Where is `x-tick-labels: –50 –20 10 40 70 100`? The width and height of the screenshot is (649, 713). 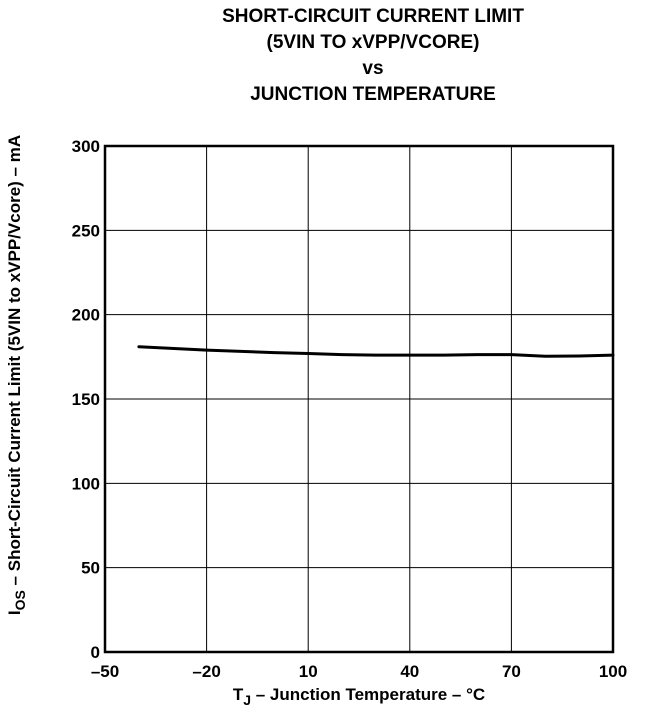 x-tick-labels: –50 –20 10 40 70 100 is located at coordinates (359, 671).